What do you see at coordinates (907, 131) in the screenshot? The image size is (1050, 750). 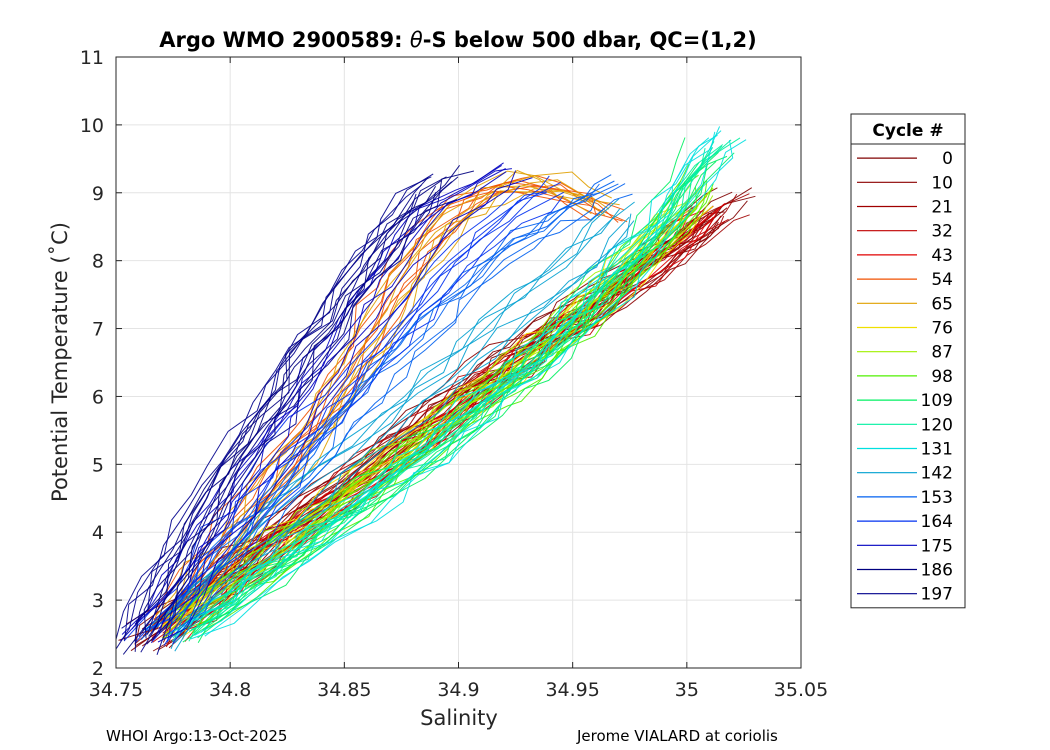 I see `legend-title: Cycle #` at bounding box center [907, 131].